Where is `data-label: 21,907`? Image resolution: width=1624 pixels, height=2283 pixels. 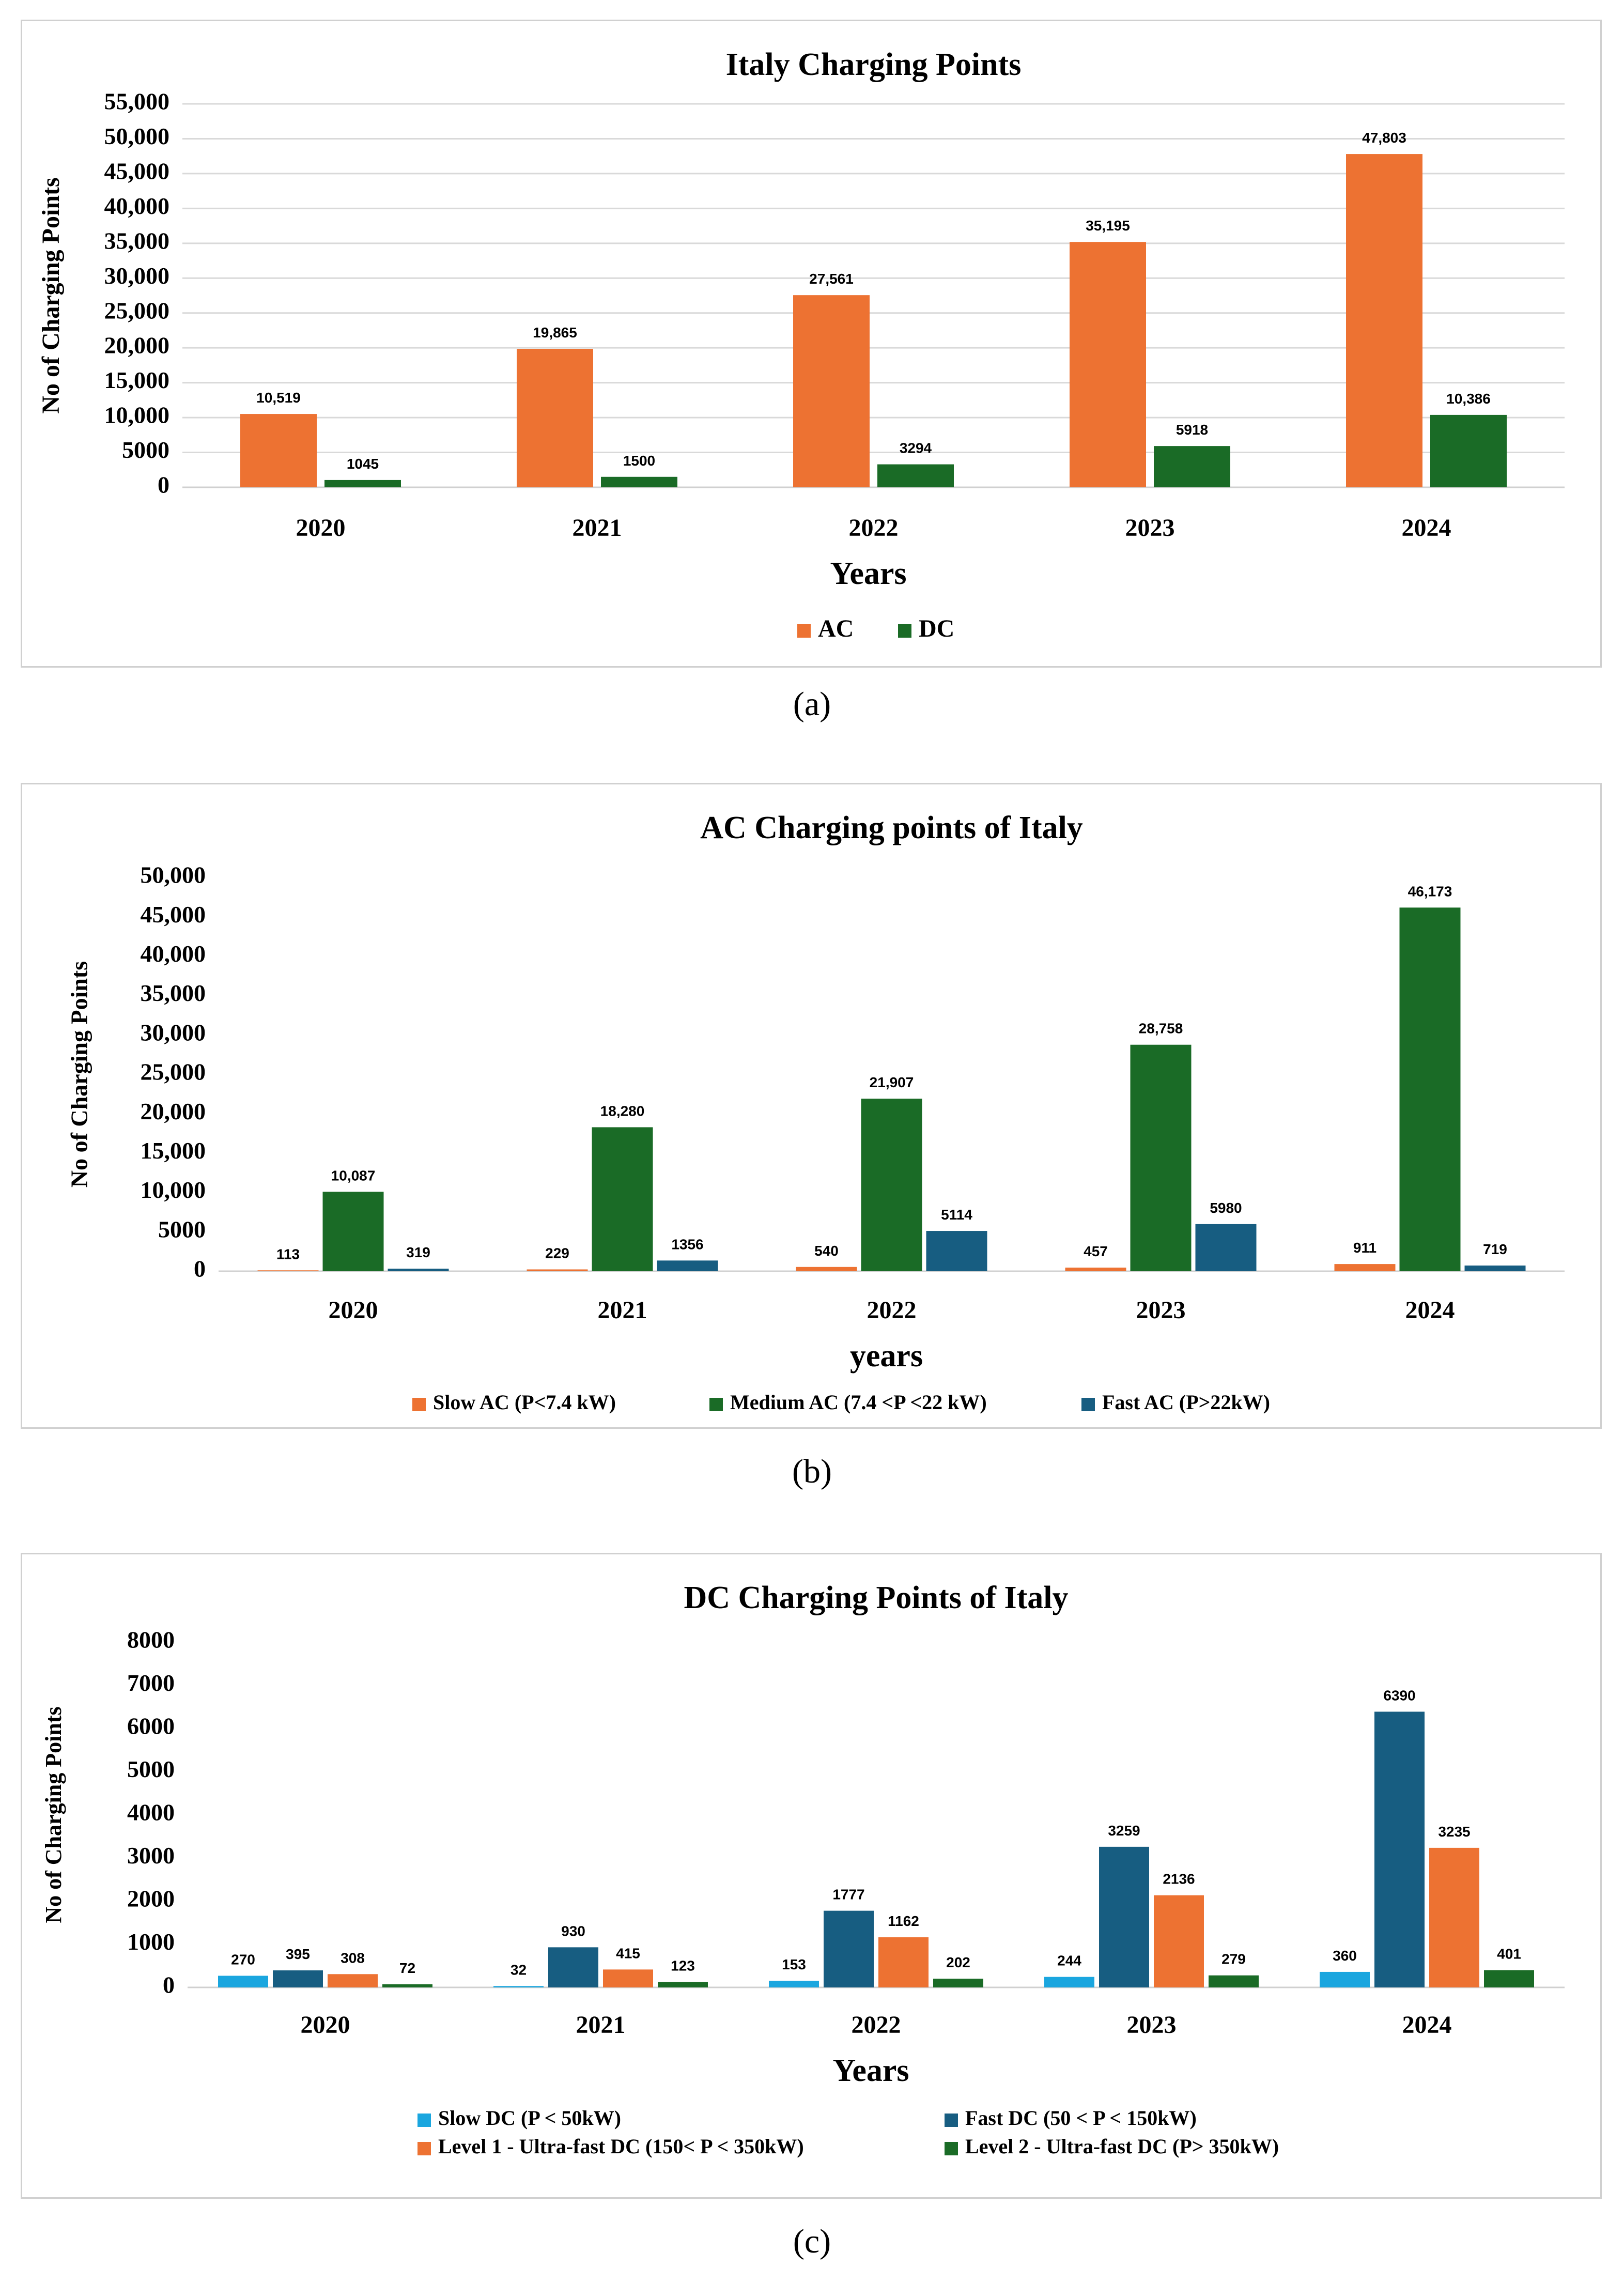 data-label: 21,907 is located at coordinates (892, 1082).